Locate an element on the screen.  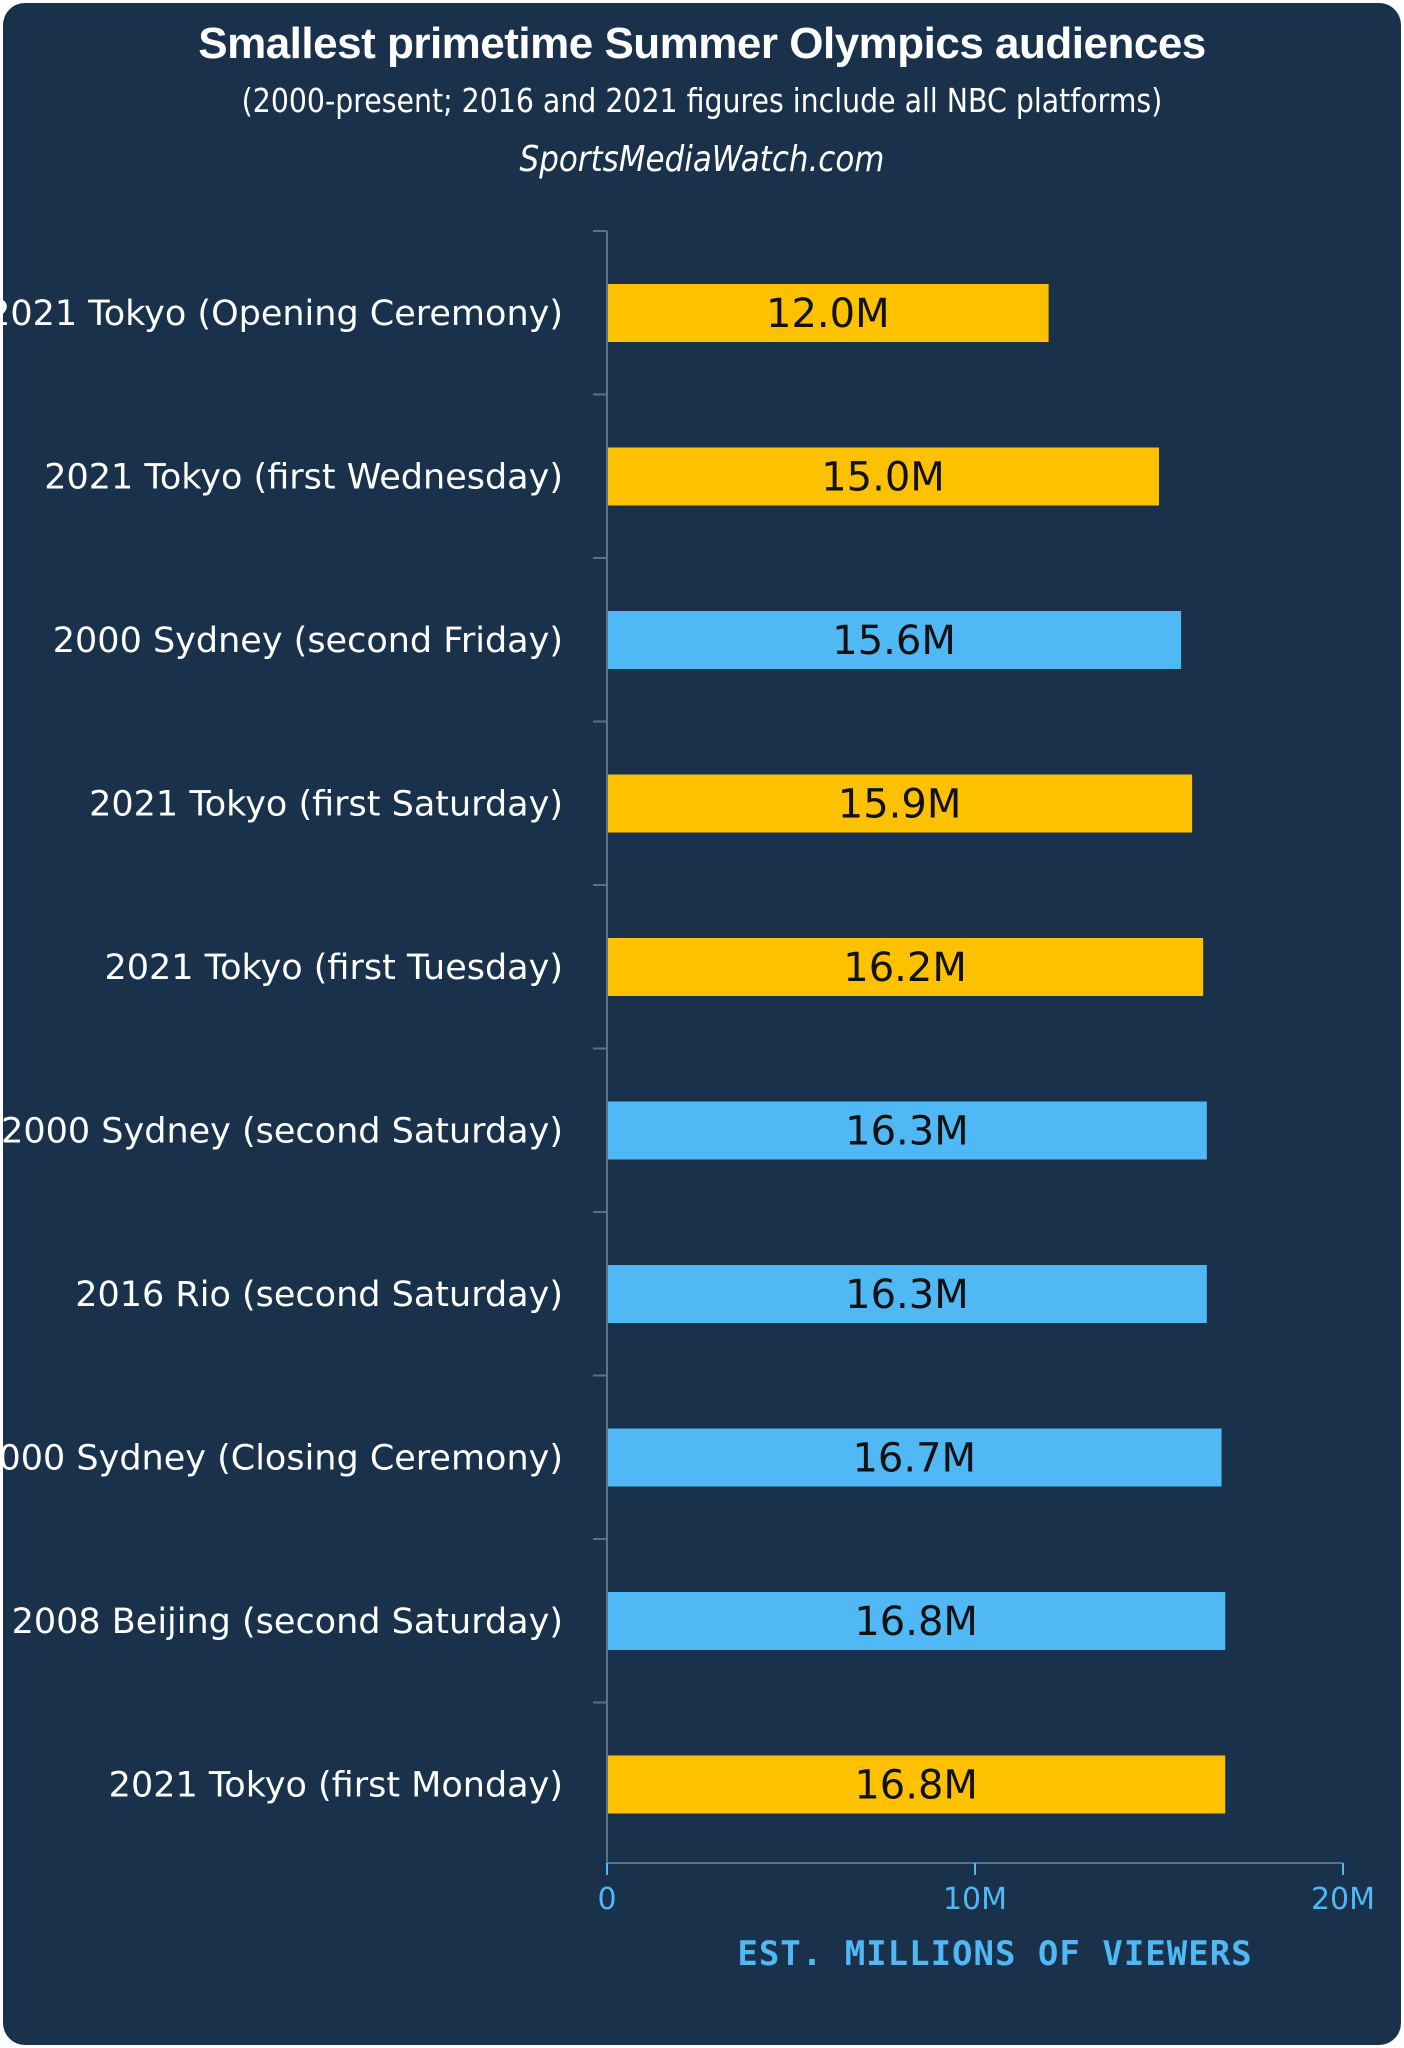
category-label: 2016 Rio (second Saturday) is located at coordinates (319, 1295).